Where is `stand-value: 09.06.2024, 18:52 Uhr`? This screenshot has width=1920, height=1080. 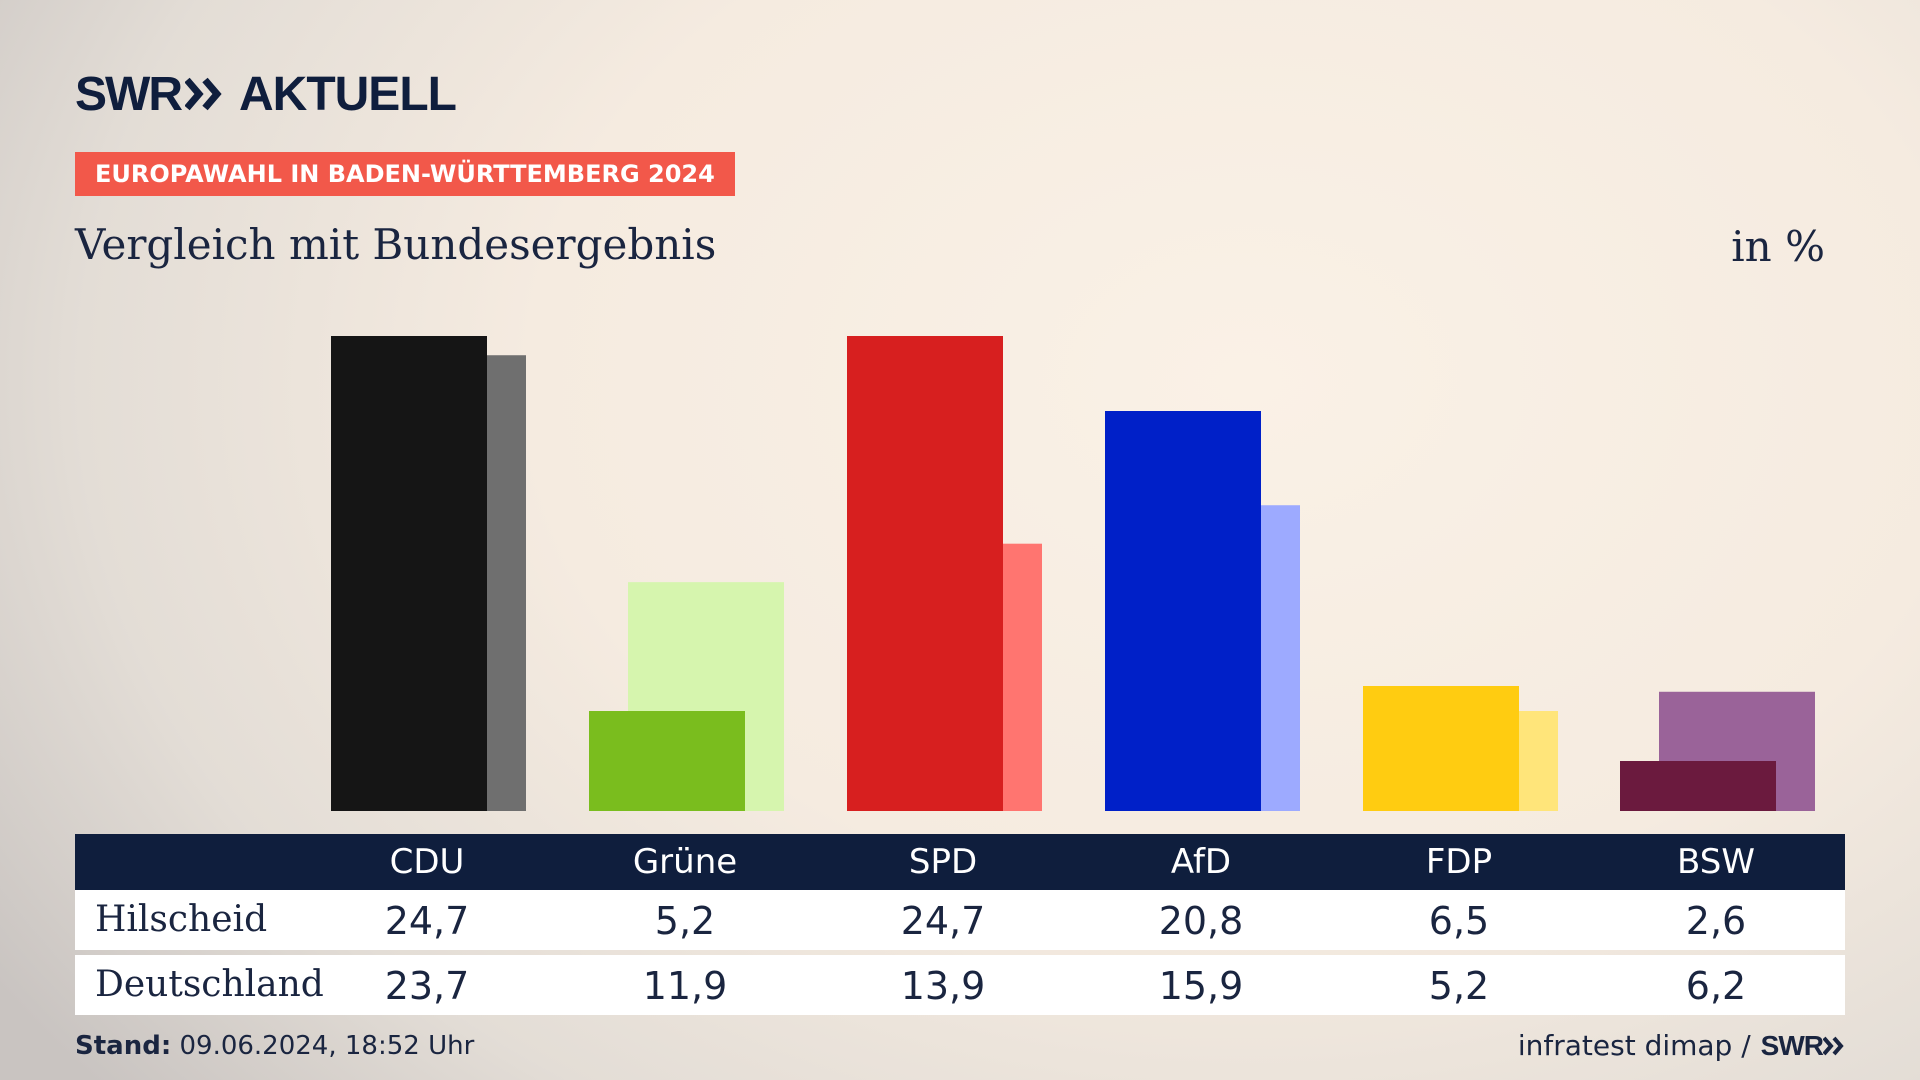
stand-value: 09.06.2024, 18:52 Uhr is located at coordinates (327, 1046).